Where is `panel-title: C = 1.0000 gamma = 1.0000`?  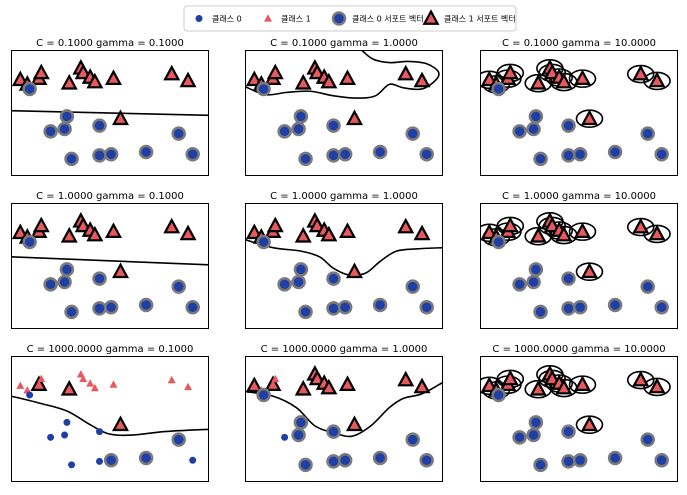
panel-title: C = 1.0000 gamma = 1.0000 is located at coordinates (344, 196).